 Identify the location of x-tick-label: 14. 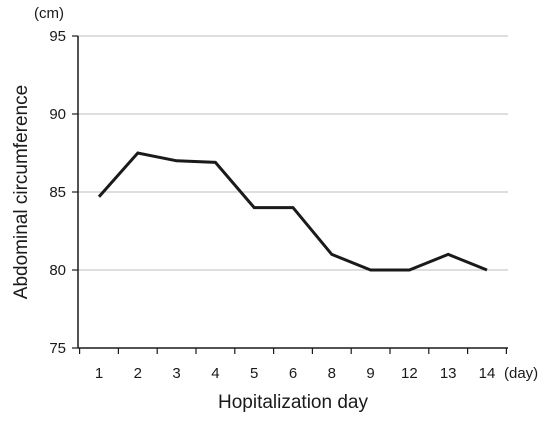
(487, 373).